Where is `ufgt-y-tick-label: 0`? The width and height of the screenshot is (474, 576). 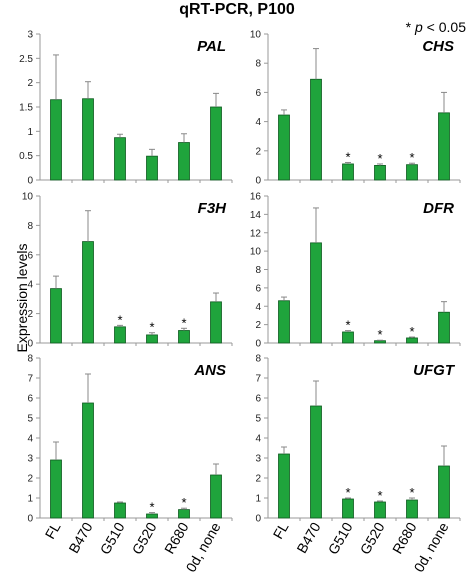 ufgt-y-tick-label: 0 is located at coordinates (258, 519).